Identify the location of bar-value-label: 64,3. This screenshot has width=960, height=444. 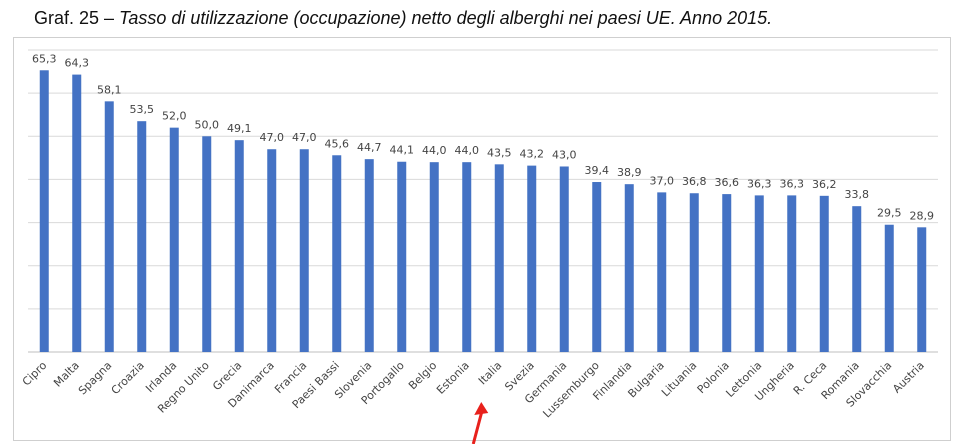
(77, 63).